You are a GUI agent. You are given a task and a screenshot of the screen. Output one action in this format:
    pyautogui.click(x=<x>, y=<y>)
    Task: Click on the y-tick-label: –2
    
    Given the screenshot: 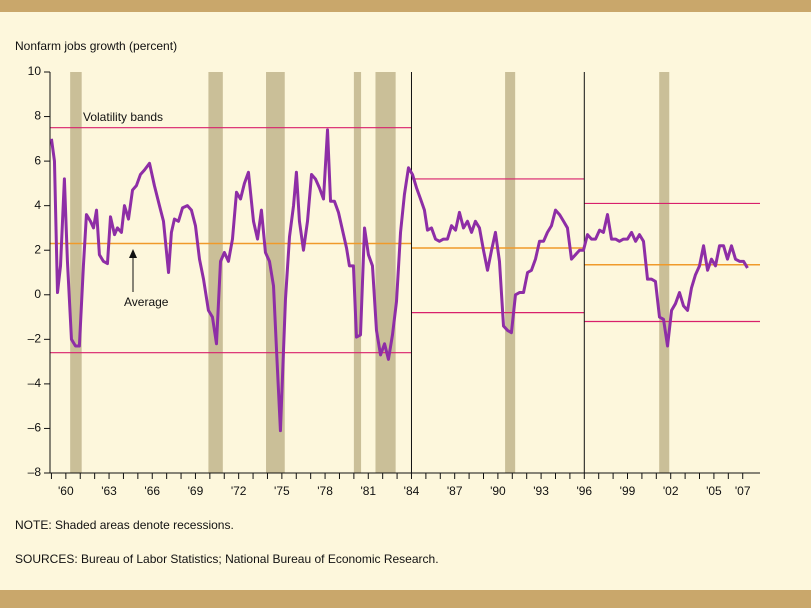 What is the action you would take?
    pyautogui.click(x=35, y=339)
    